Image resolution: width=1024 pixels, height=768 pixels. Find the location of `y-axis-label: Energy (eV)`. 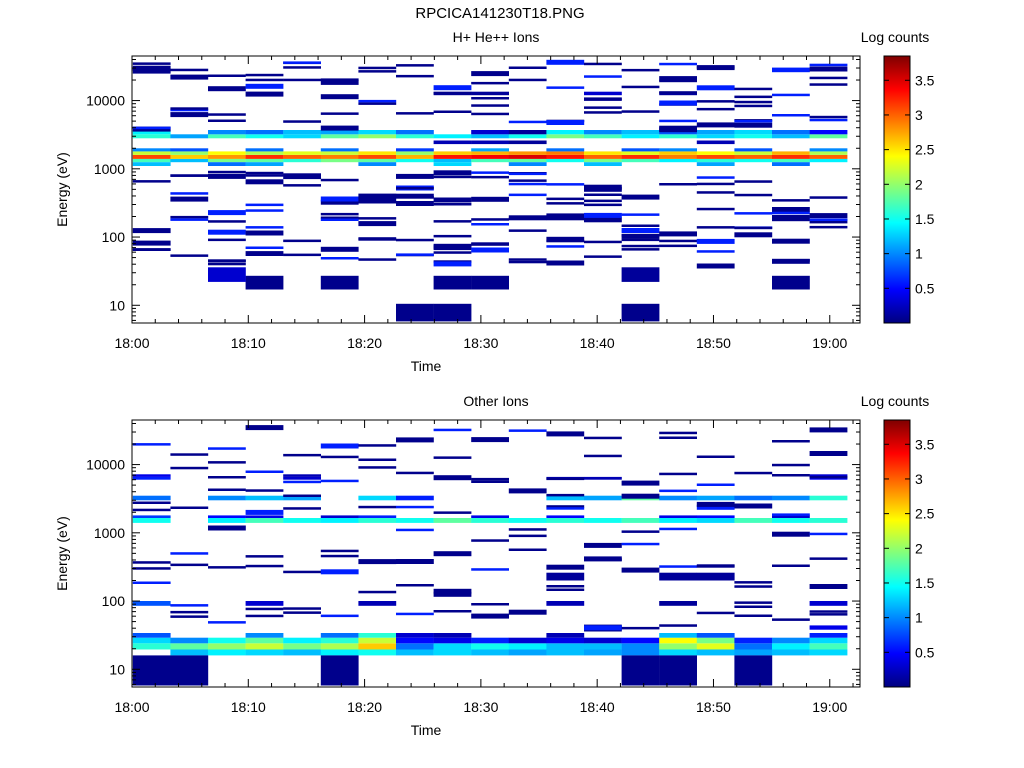

y-axis-label: Energy (eV) is located at coordinates (62, 553).